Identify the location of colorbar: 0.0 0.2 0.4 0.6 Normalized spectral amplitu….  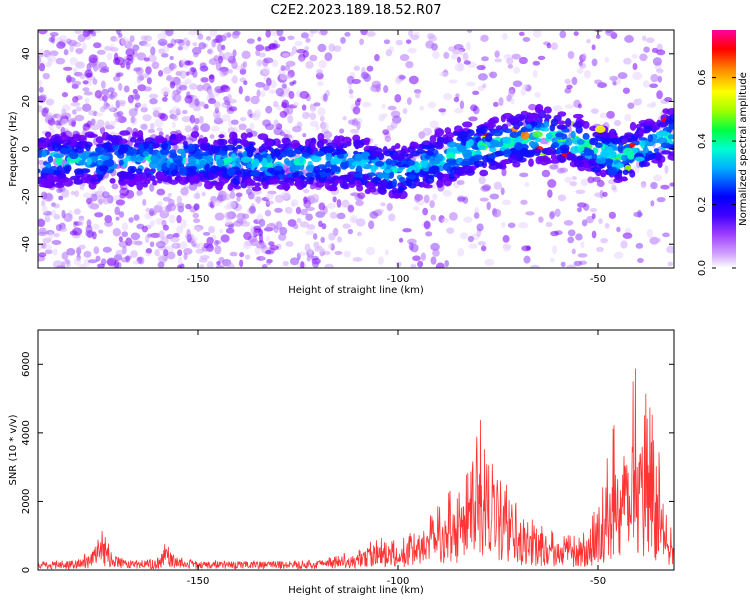
(723, 153).